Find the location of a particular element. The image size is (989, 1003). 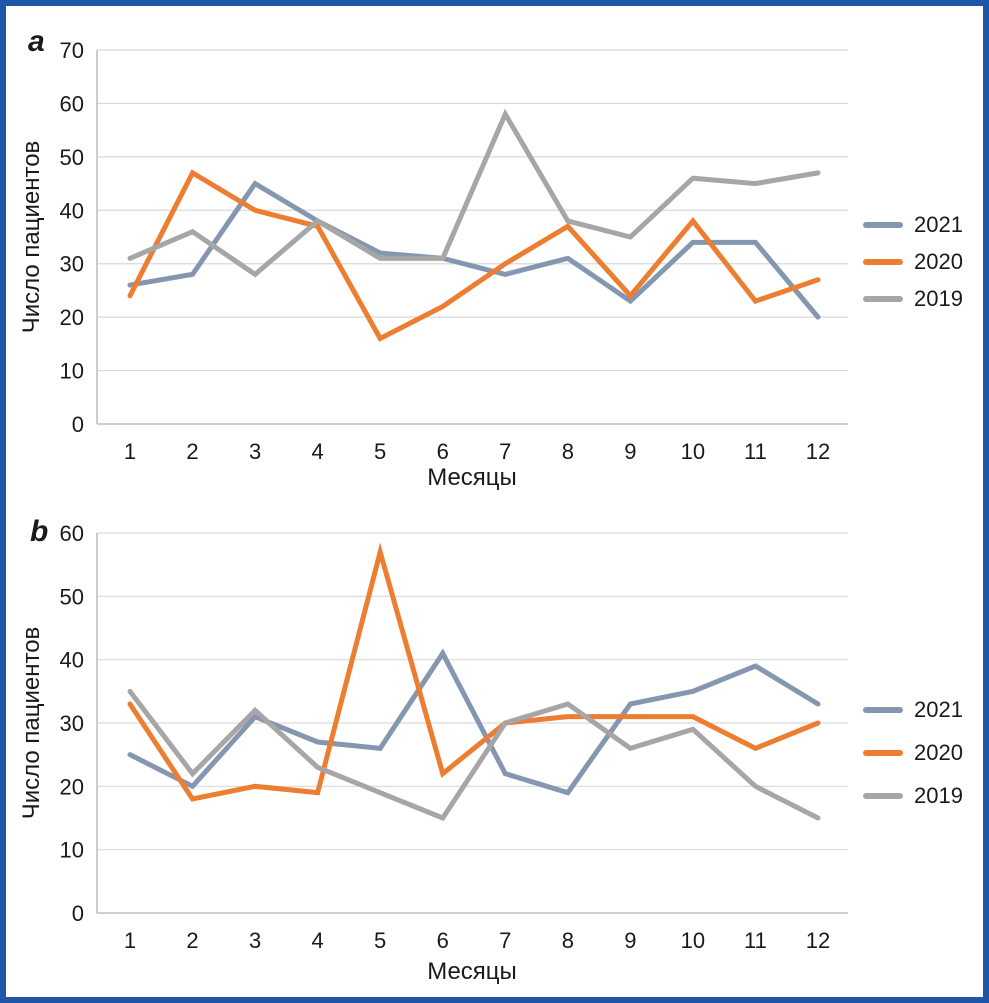

y-axis-title-b: Число пациентов is located at coordinates (31, 723).